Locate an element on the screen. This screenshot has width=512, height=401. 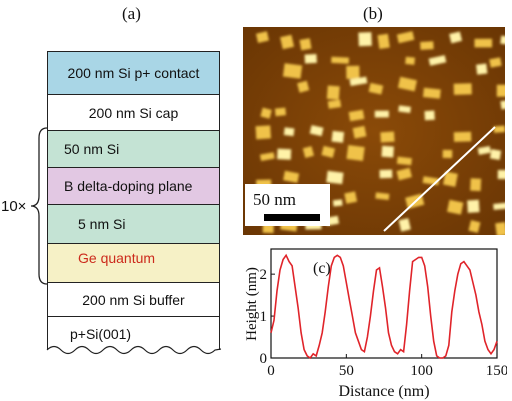
layer-50nm-si: 50 nm Si is located at coordinates (133, 149).